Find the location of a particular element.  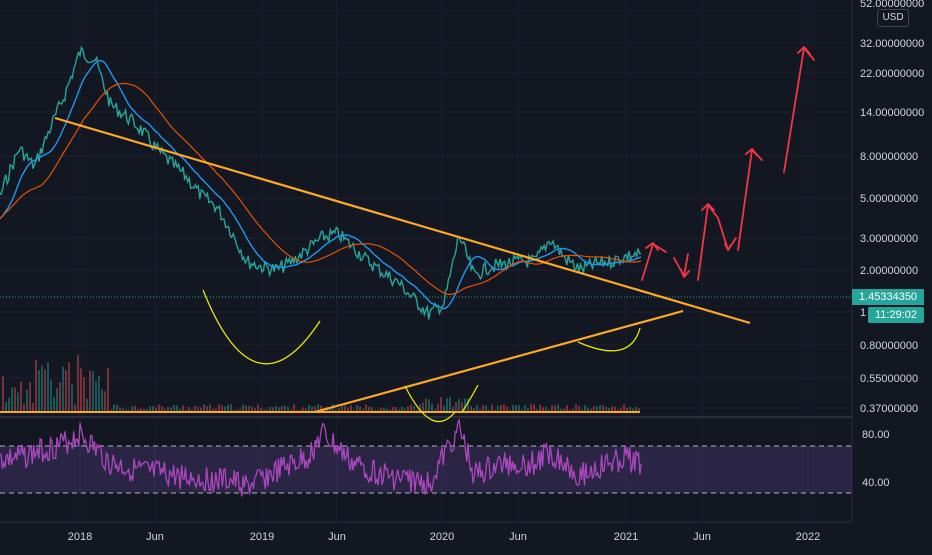

currency-badge: USD is located at coordinates (893, 18).